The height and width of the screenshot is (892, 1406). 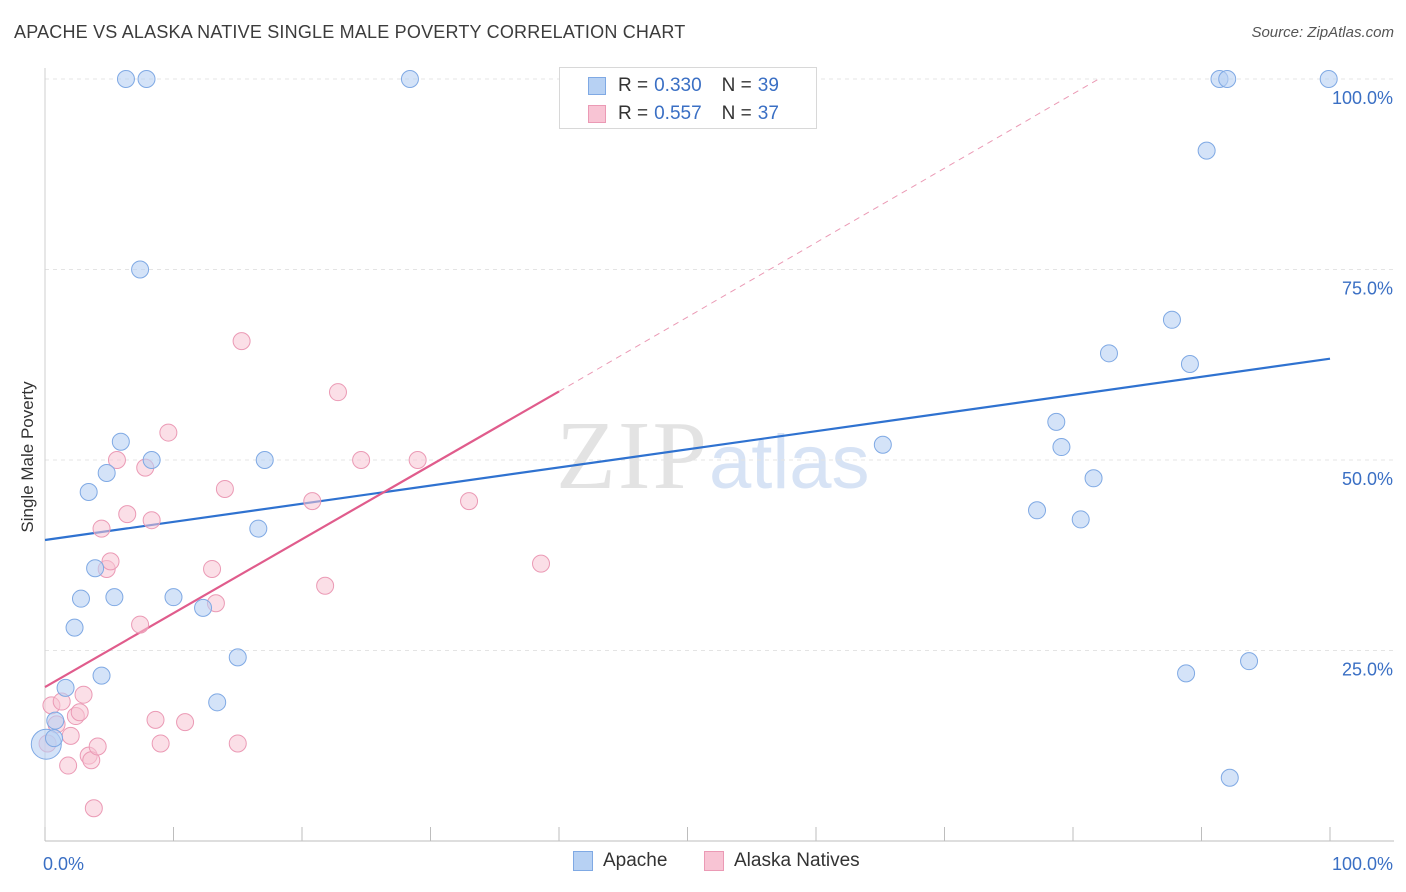 I want to click on legend-row-apache: R = 0.330 N = 39, so click(x=683, y=86).